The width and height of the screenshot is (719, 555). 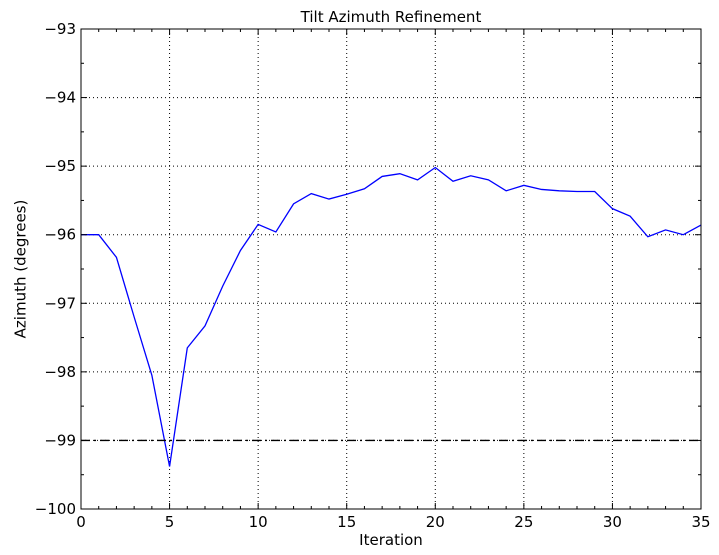 I want to click on y-tick-label: −100, so click(x=55, y=509).